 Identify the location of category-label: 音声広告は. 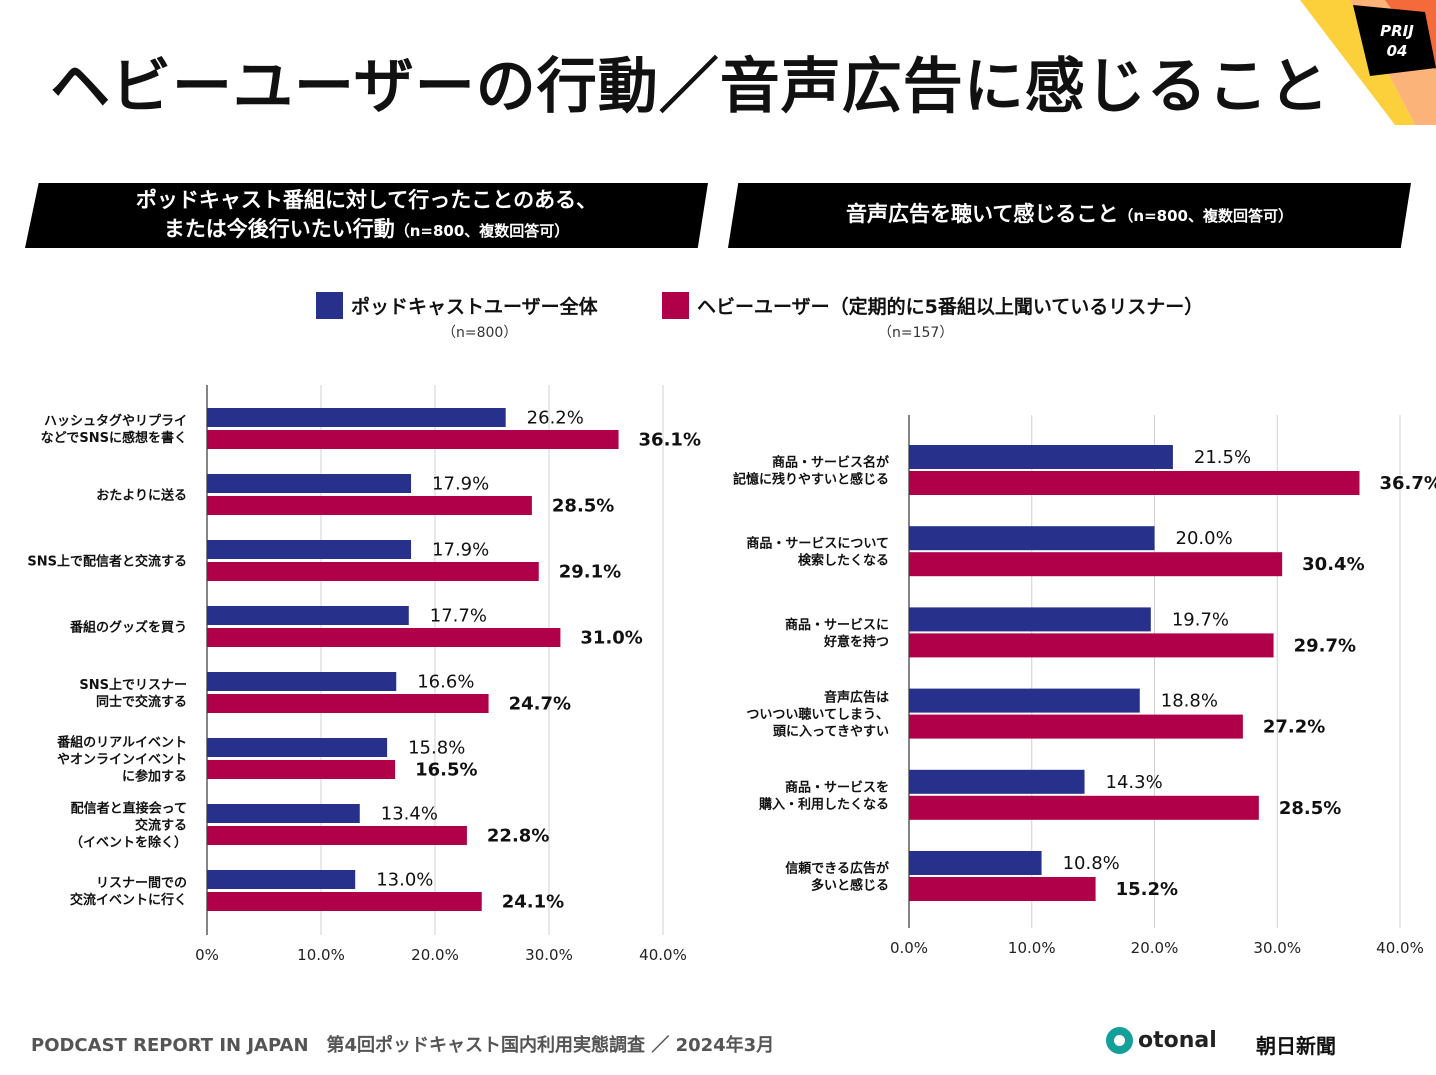
(856, 698).